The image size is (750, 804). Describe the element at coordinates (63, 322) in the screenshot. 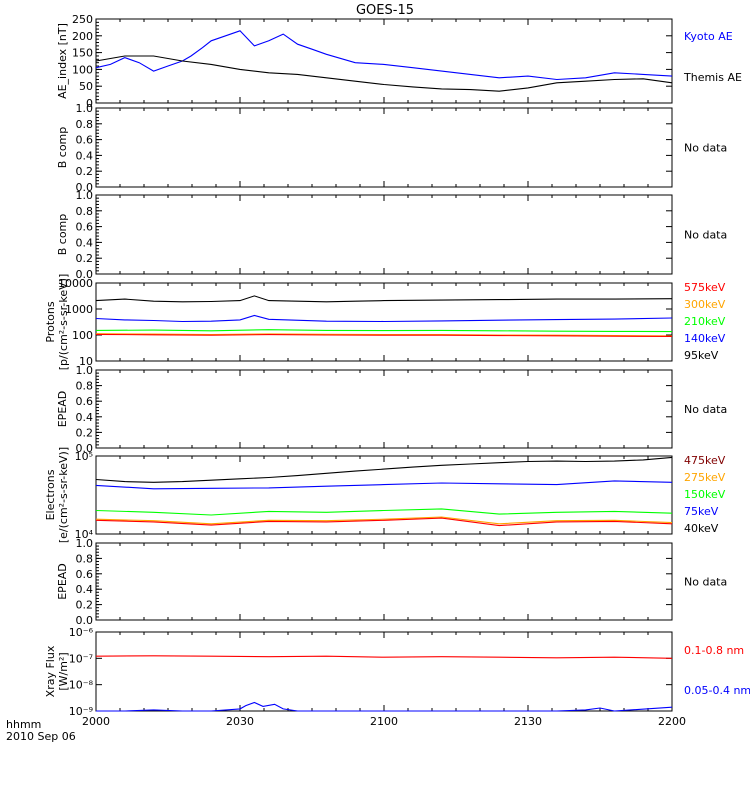

I see `y-axis-units: [p/(cm²-s-sr-keV)]` at that location.